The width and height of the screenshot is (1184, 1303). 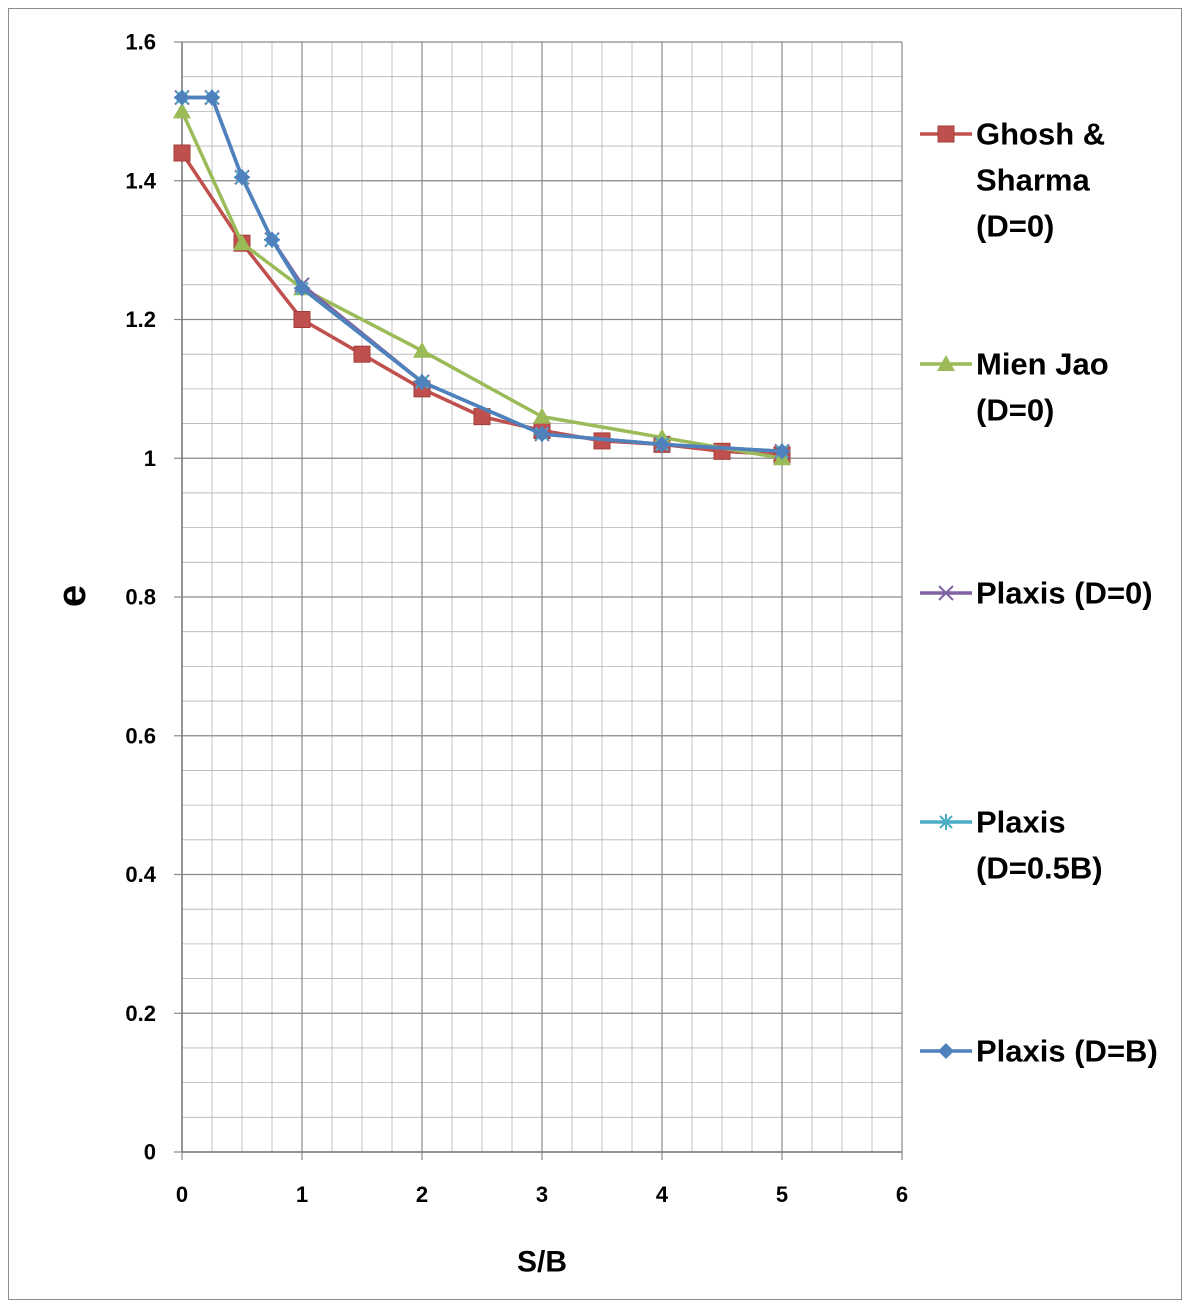 I want to click on x-tick-label: 5, so click(x=782, y=1194).